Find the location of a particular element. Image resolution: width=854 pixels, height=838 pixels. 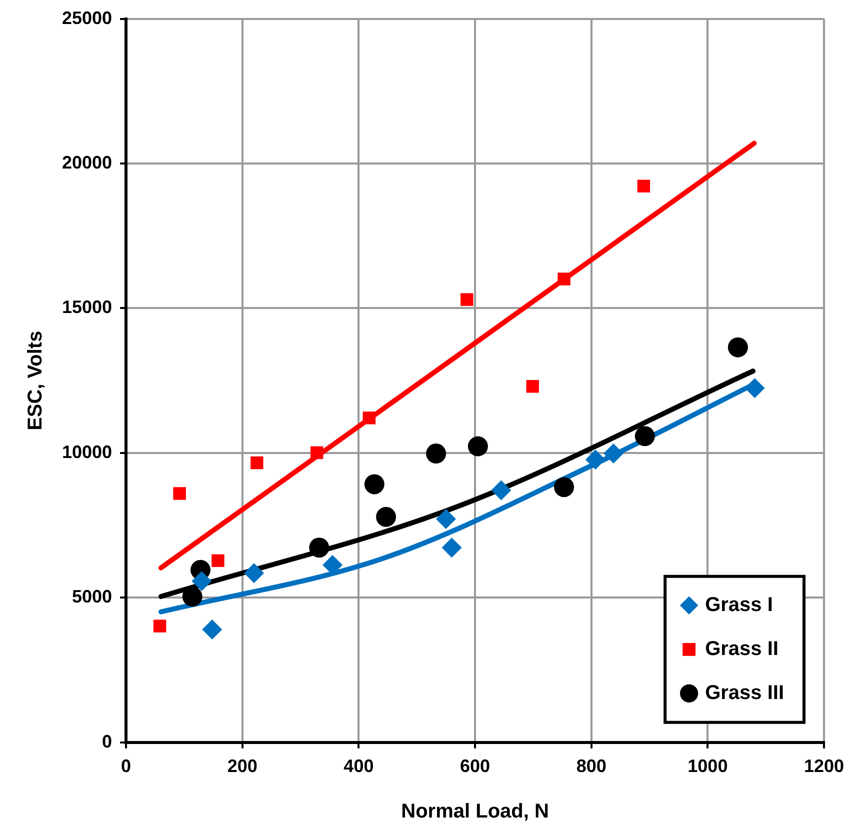

y-tick-label: 5000 is located at coordinates (92, 596).